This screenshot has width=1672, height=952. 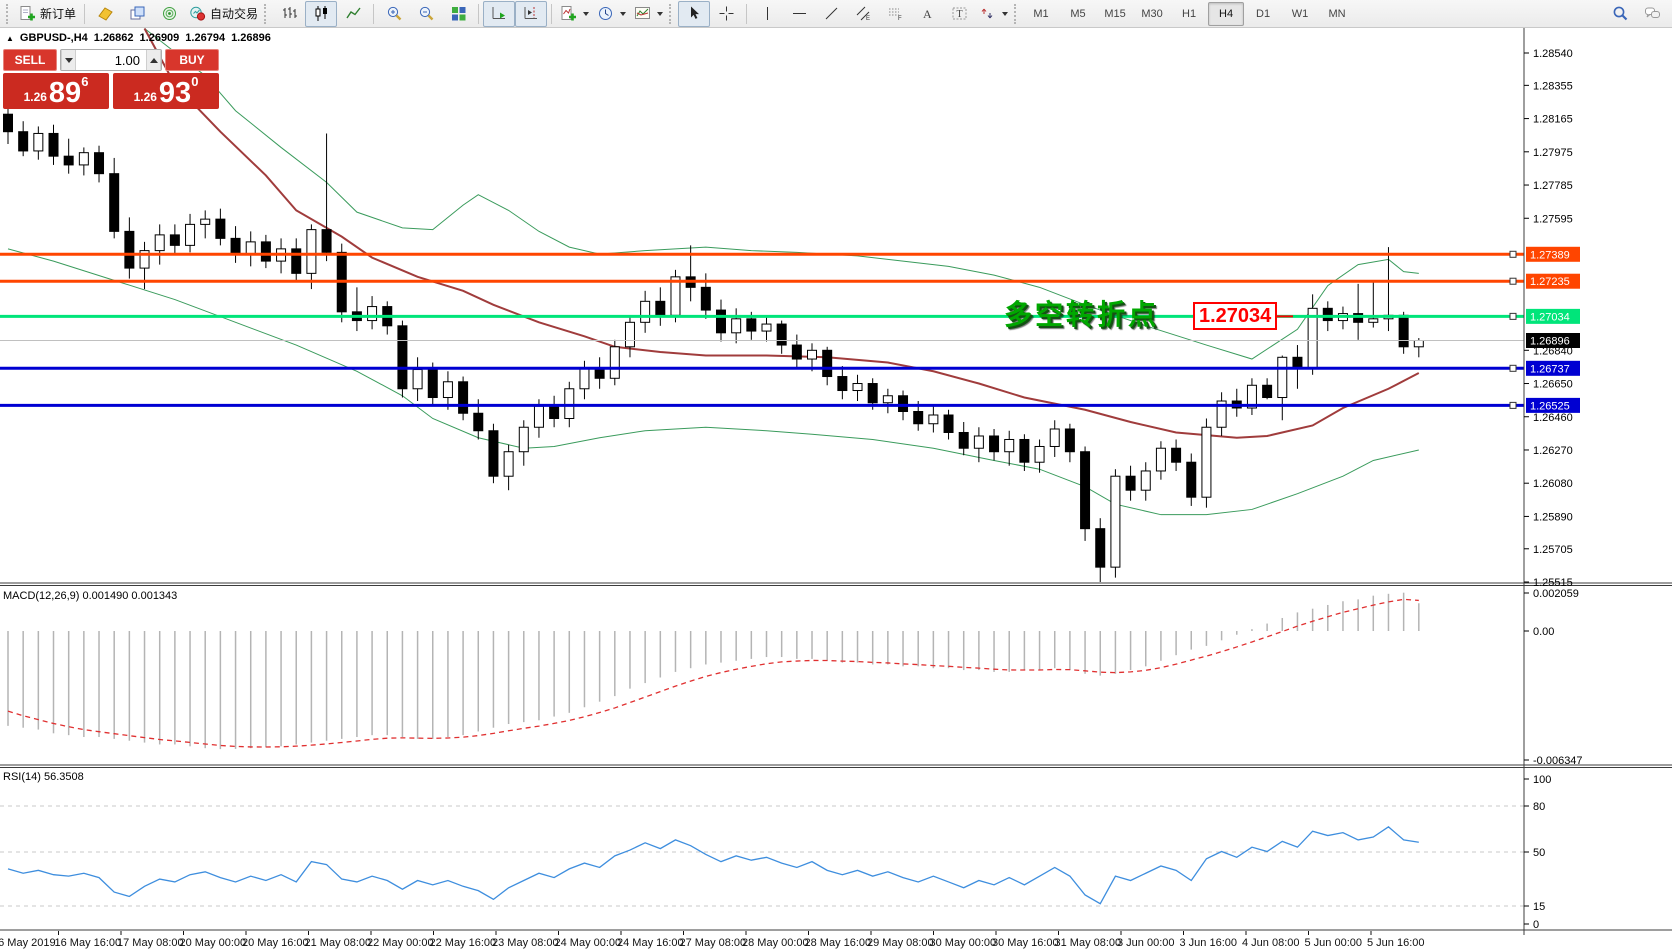 I want to click on timeframe-m30-button: M30, so click(x=1152, y=13).